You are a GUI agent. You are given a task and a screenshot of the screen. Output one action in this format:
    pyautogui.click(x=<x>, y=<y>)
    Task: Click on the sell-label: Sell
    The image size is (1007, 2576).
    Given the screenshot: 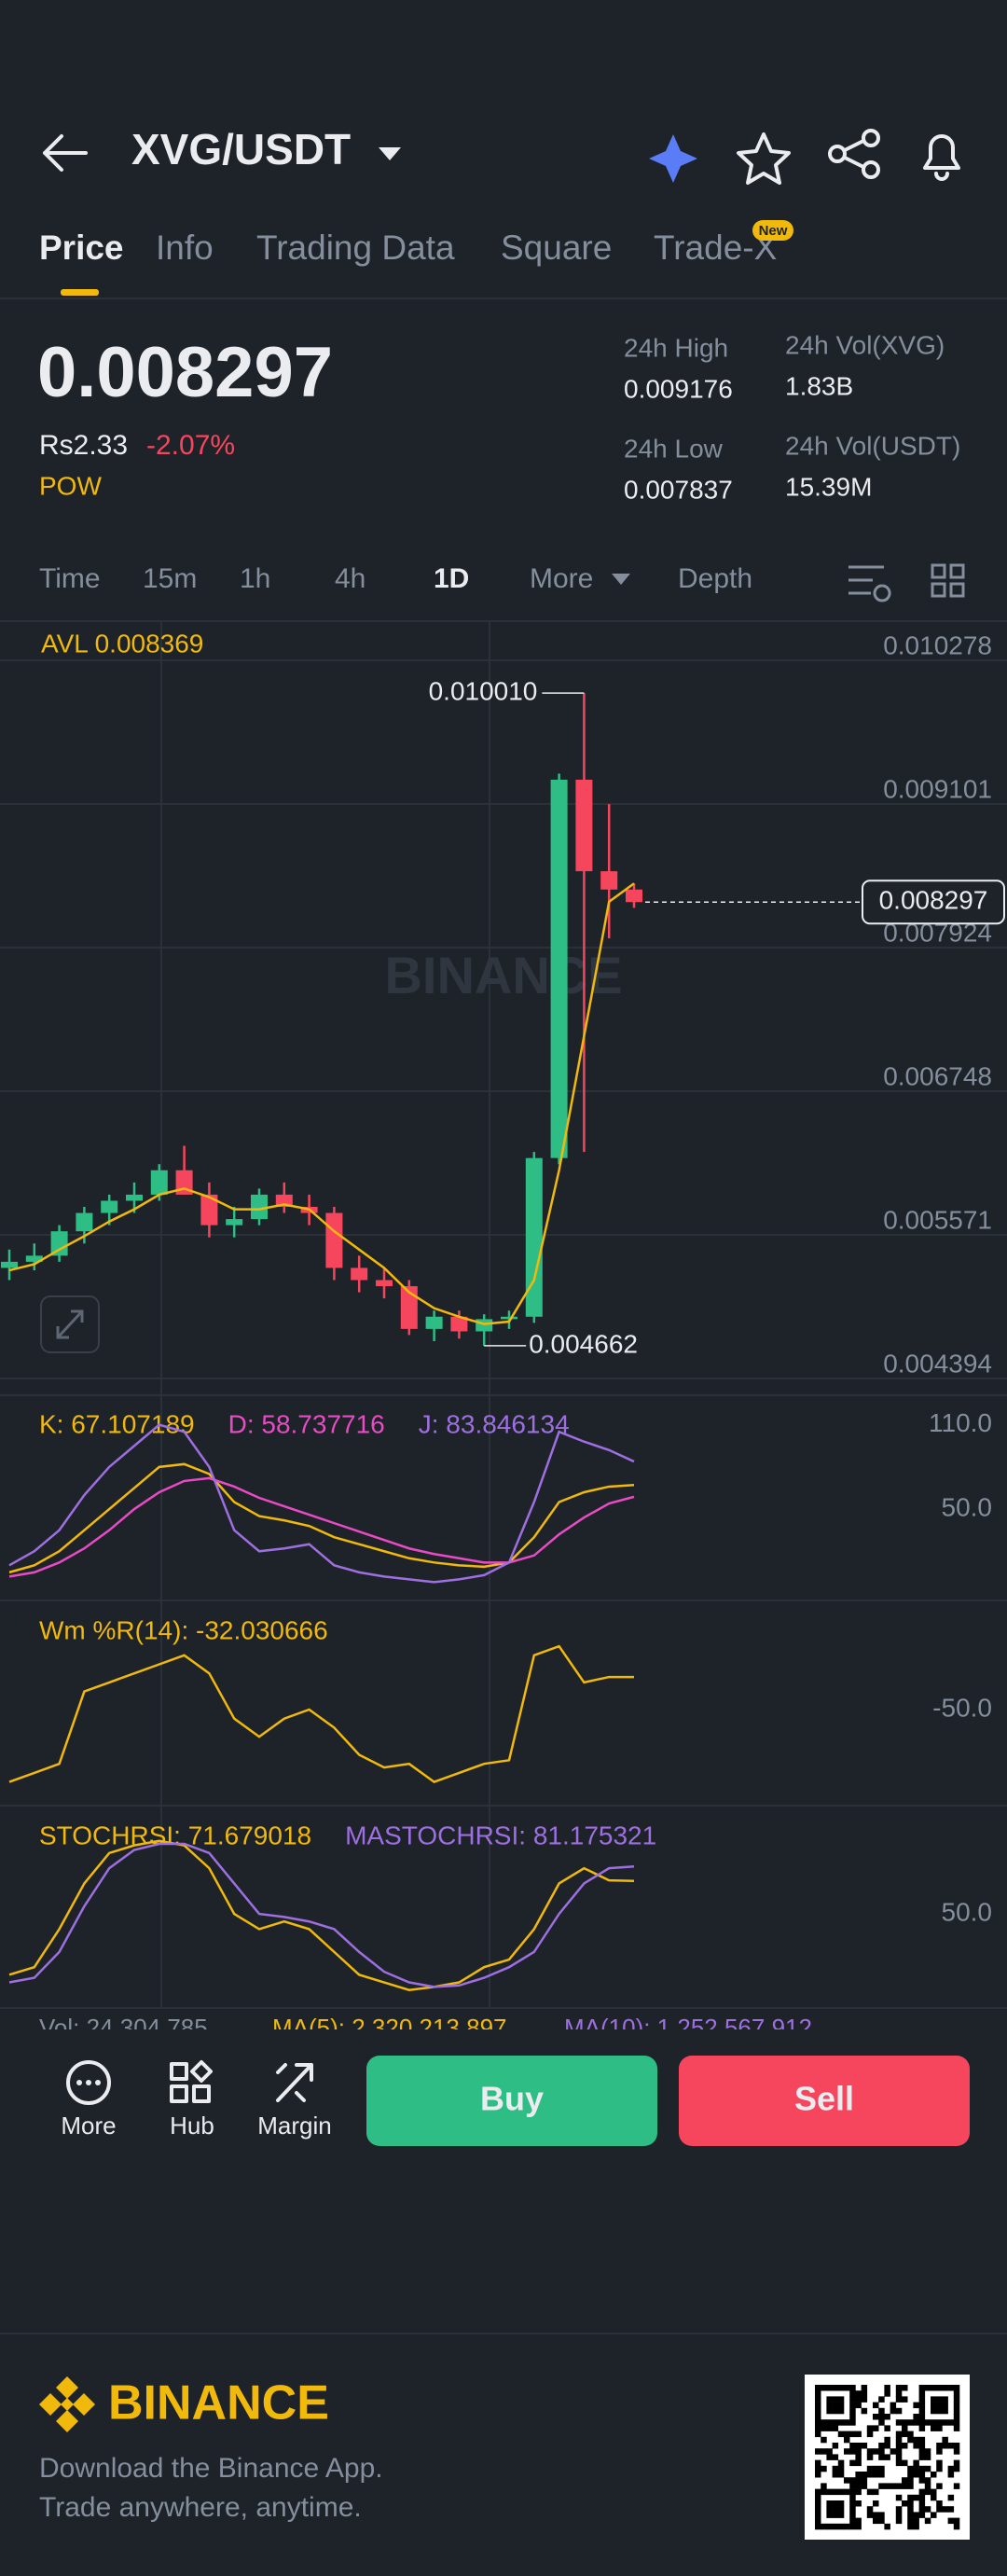 What is the action you would take?
    pyautogui.click(x=824, y=2099)
    